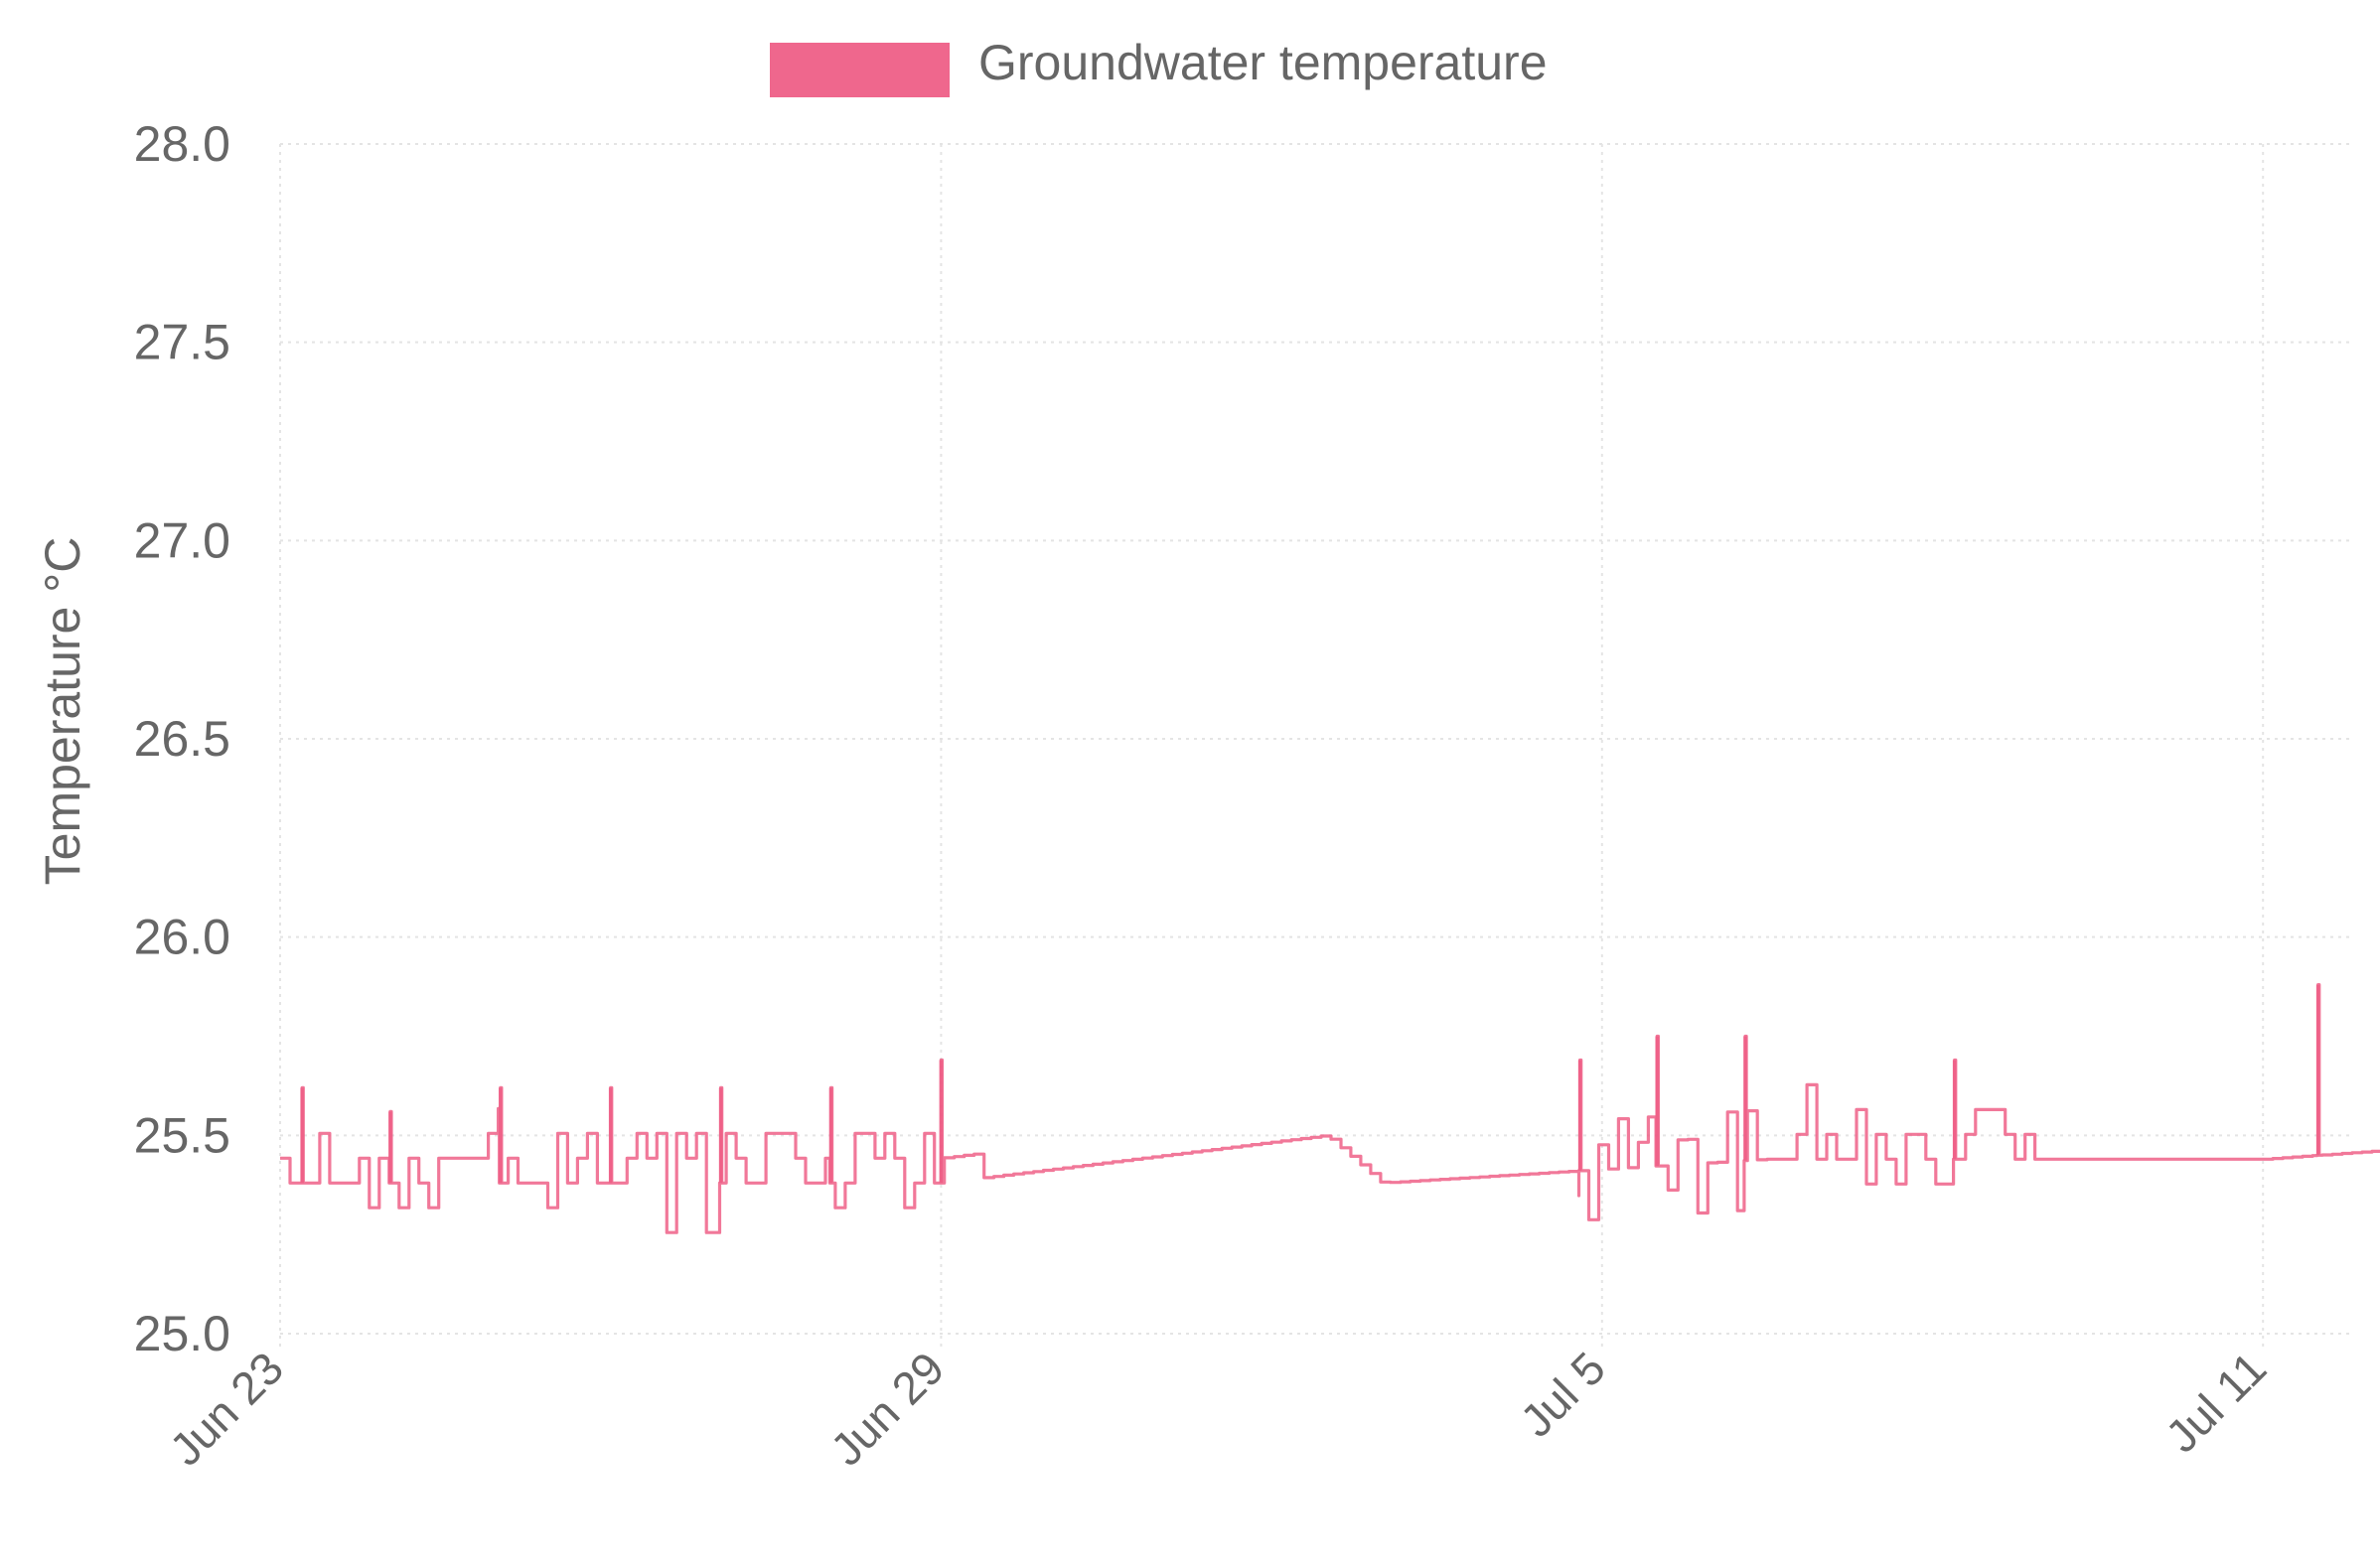 This screenshot has width=2380, height=1568. Describe the element at coordinates (182, 937) in the screenshot. I see `y-tick-label: 26.0` at that location.